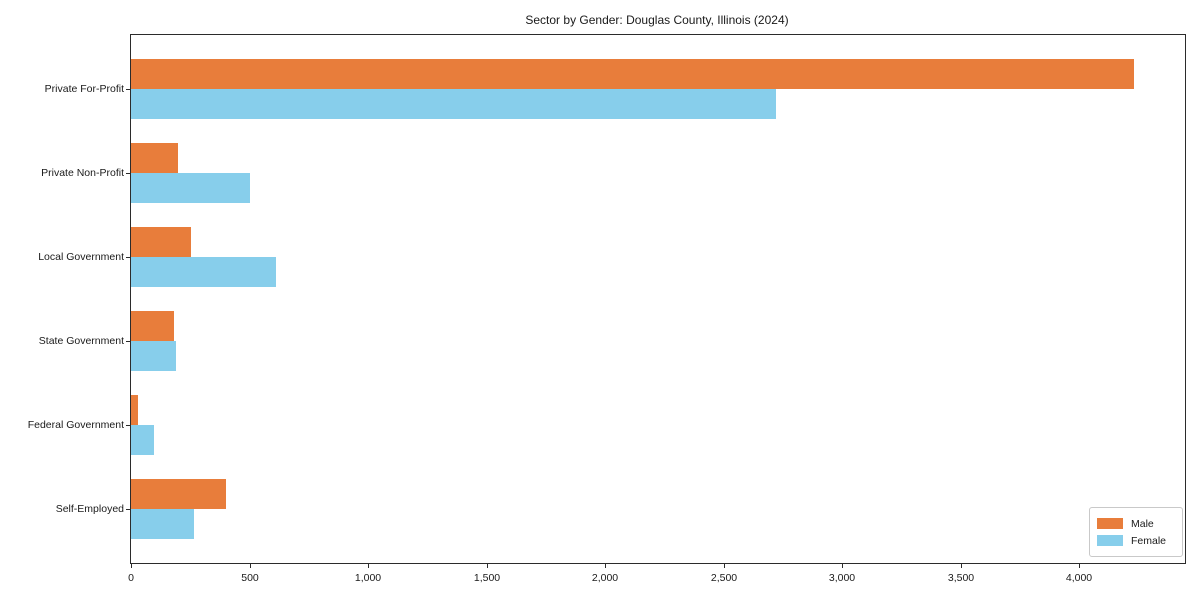 The image size is (1200, 600). What do you see at coordinates (961, 578) in the screenshot?
I see `x-tick-label: 3,500` at bounding box center [961, 578].